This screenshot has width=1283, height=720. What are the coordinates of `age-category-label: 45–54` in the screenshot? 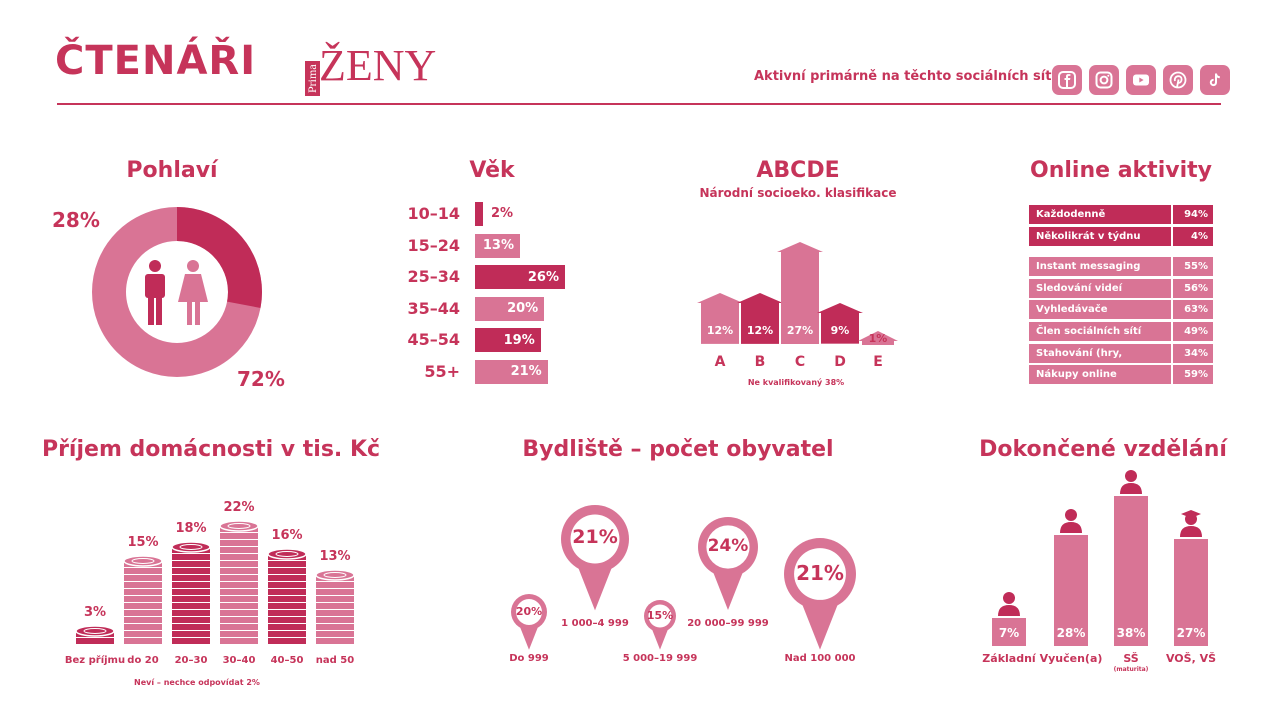 It's located at (433, 339).